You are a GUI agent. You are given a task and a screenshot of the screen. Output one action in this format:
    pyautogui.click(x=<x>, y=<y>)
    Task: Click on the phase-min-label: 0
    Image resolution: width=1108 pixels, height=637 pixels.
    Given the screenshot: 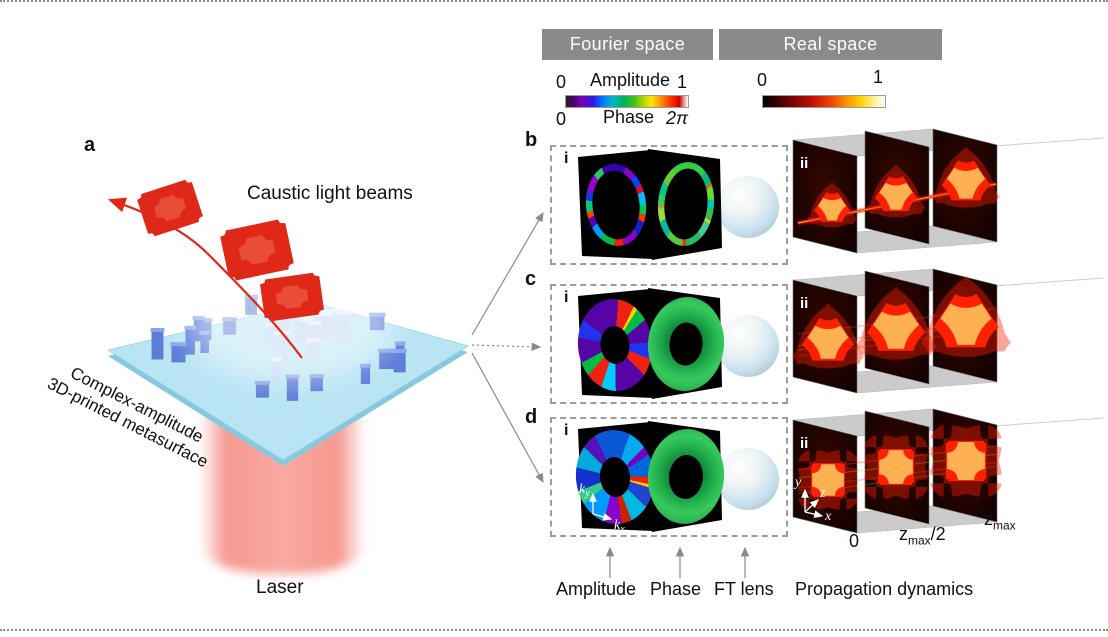 What is the action you would take?
    pyautogui.click(x=561, y=119)
    